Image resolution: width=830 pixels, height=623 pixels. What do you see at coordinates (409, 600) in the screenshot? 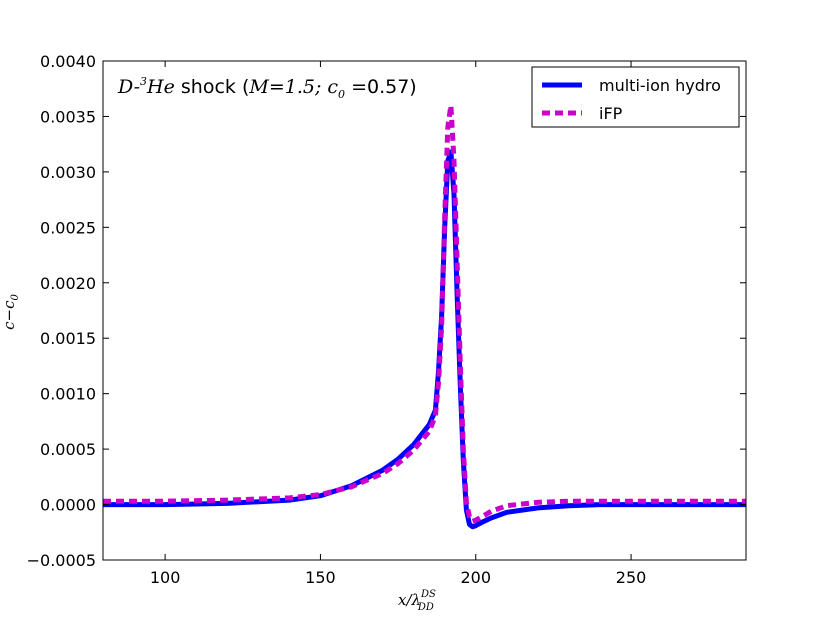
I see `x-axis-label-main: x/λ` at bounding box center [409, 600].